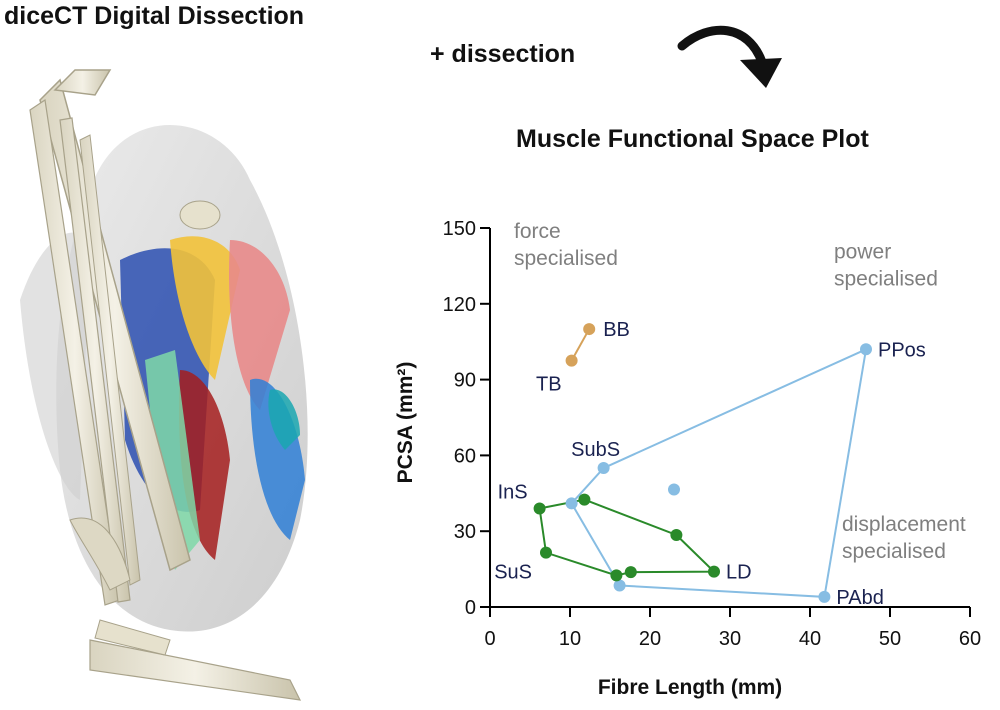  Describe the element at coordinates (465, 381) in the screenshot. I see `y-tick-label: 90` at that location.